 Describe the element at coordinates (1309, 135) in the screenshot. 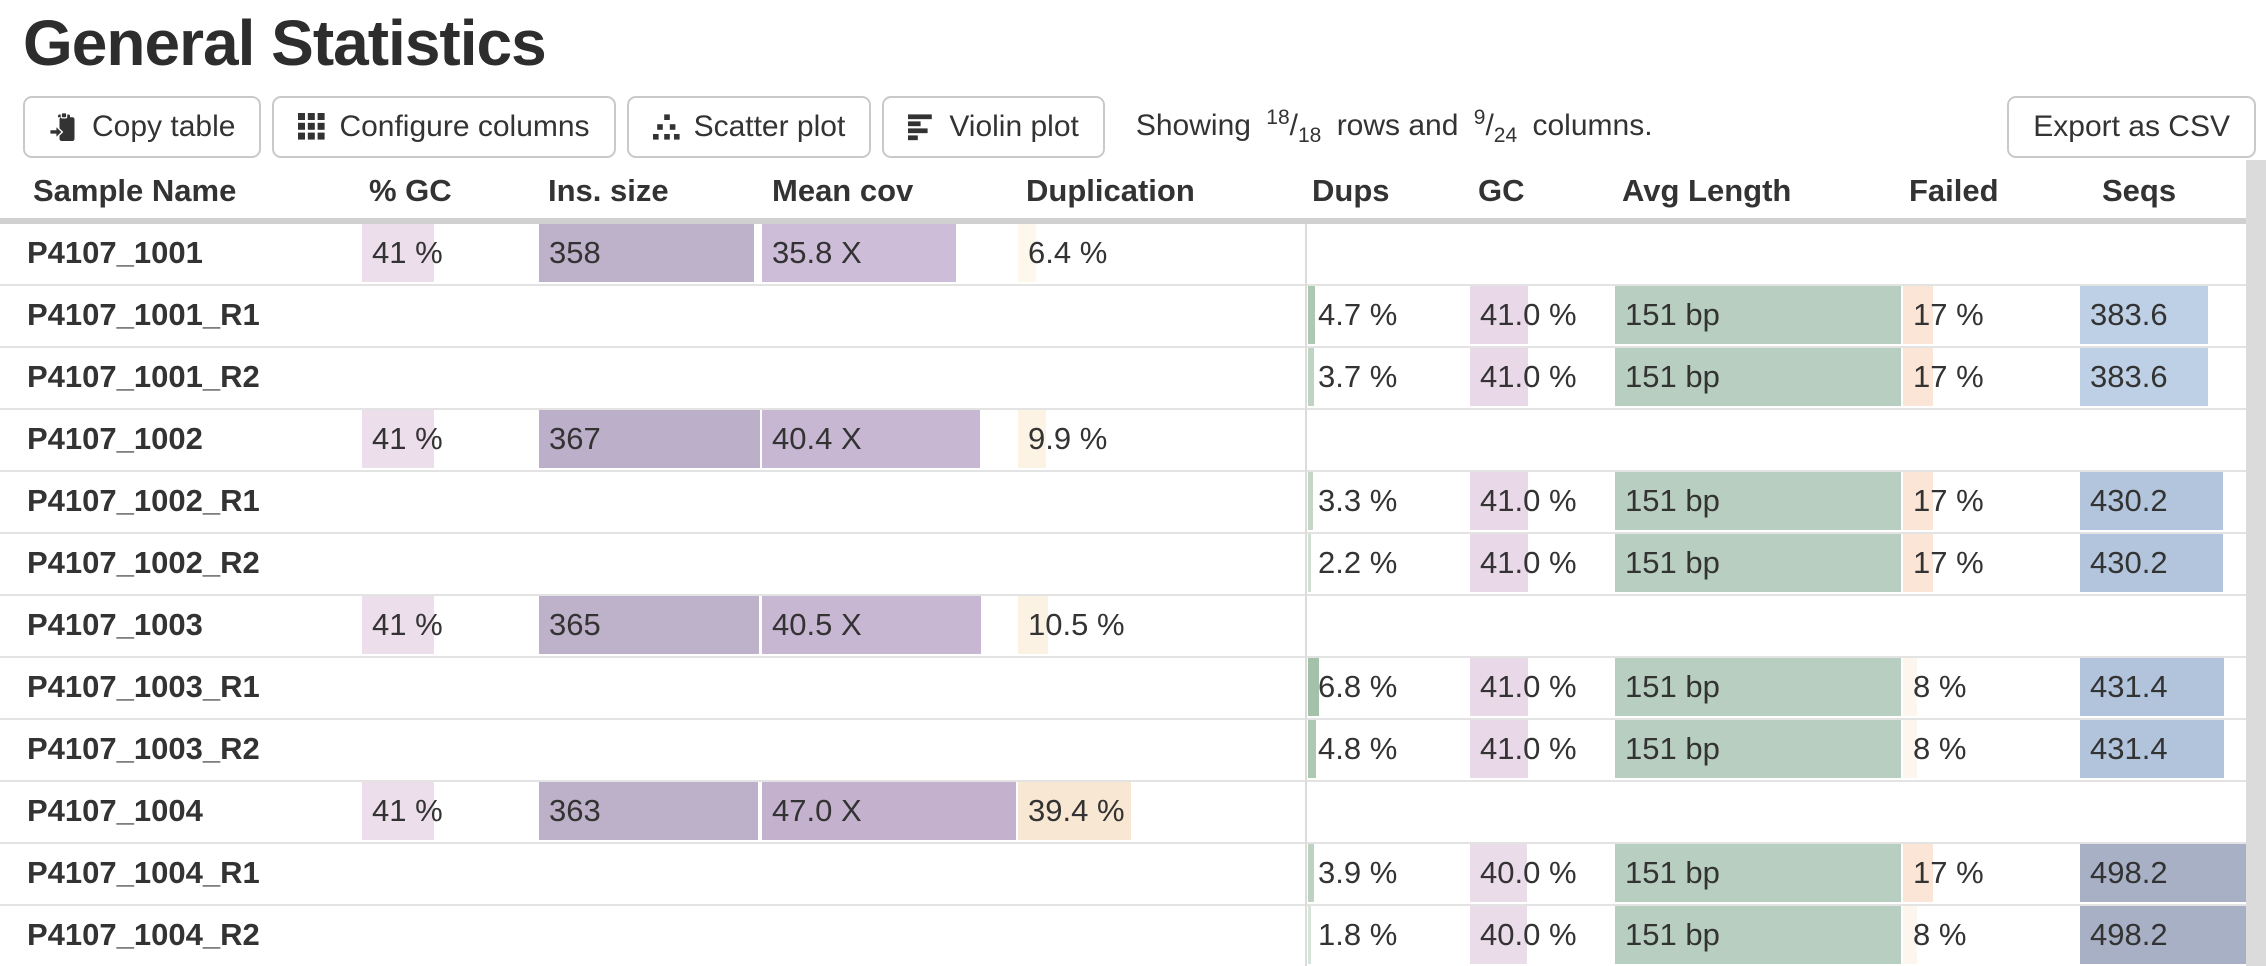

I see `rows-total: 18` at that location.